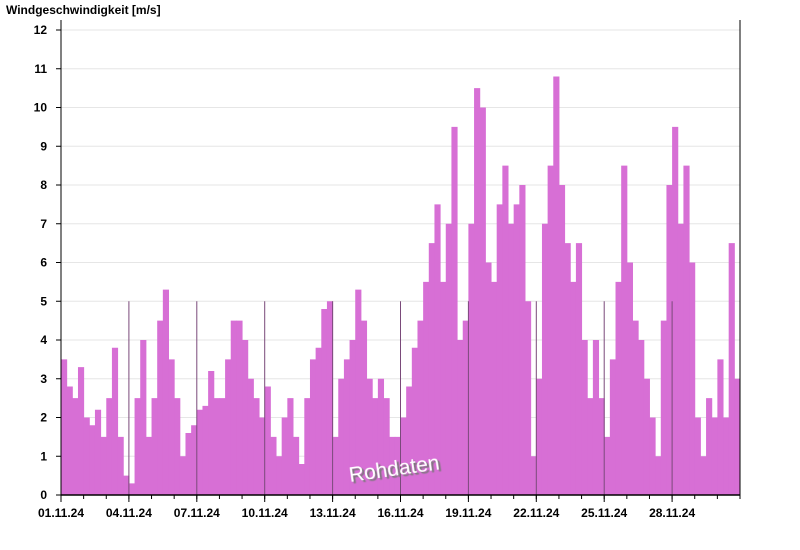 The width and height of the screenshot is (800, 550). Describe the element at coordinates (43, 340) in the screenshot. I see `y-tick-label: 4` at that location.